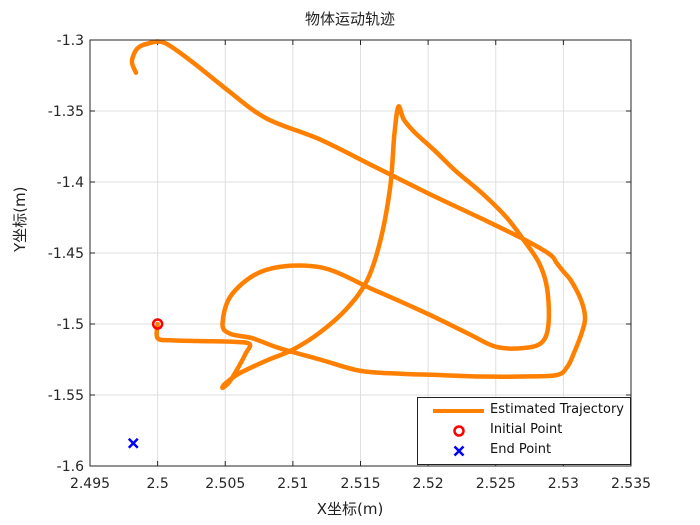  I want to click on legend-label-end: End Point, so click(521, 449).